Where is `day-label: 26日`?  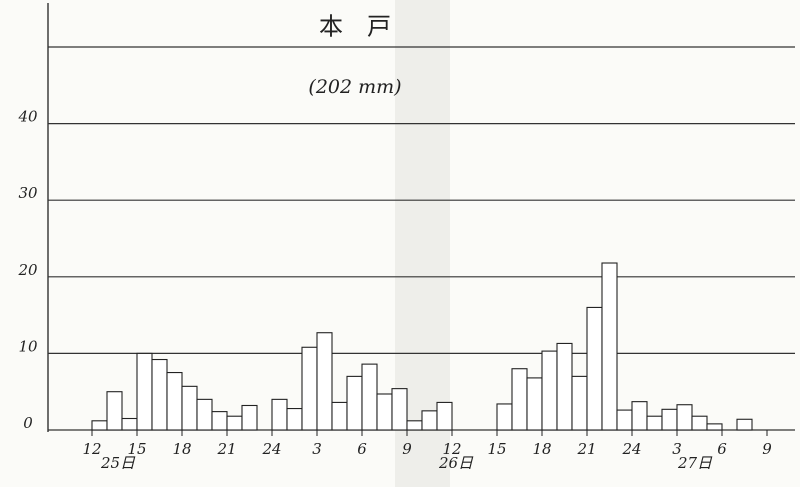
day-label: 26日 is located at coordinates (456, 463).